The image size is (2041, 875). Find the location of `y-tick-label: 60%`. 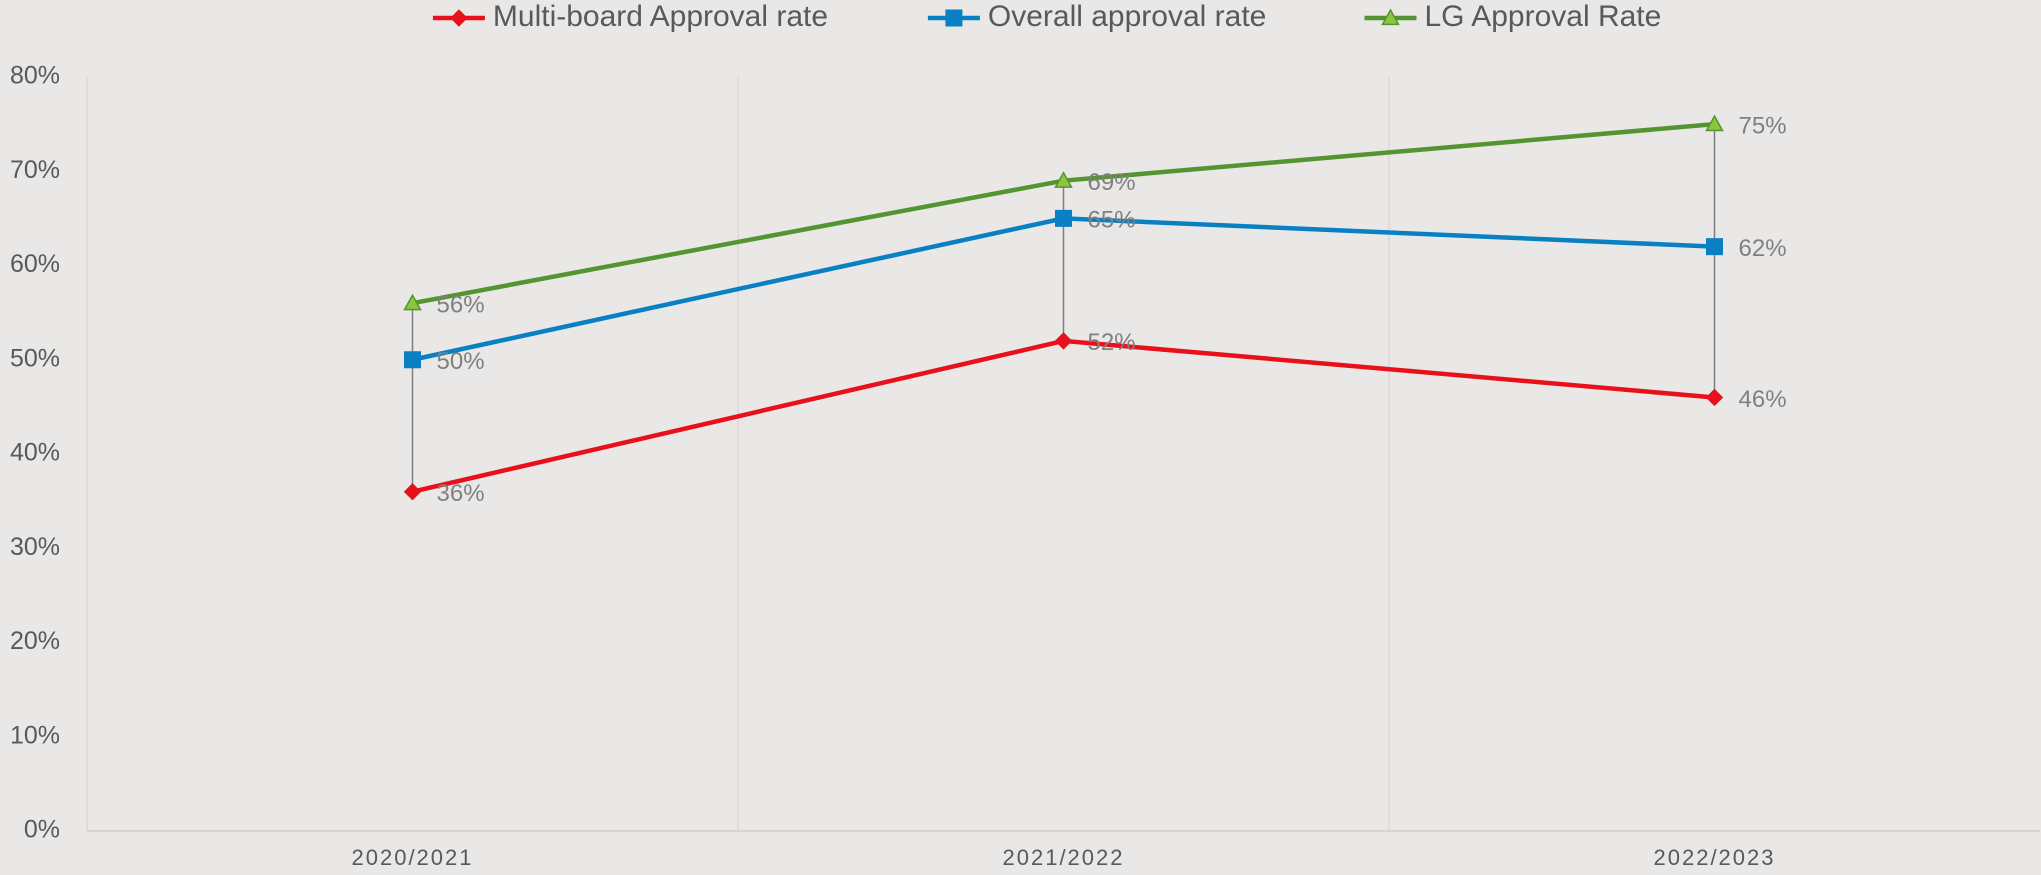

y-tick-label: 60% is located at coordinates (35, 264).